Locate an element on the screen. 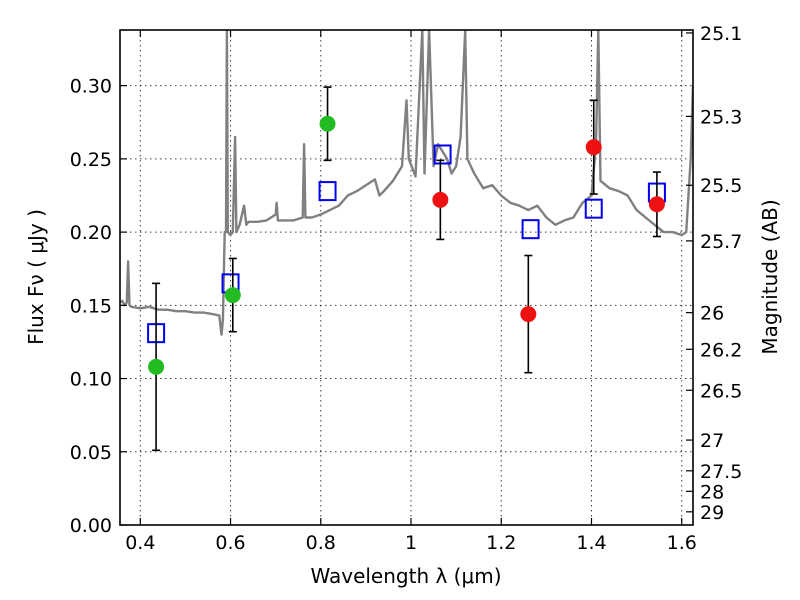 Image resolution: width=800 pixels, height=600 pixels. x-tick-label: 0.8 is located at coordinates (321, 543).